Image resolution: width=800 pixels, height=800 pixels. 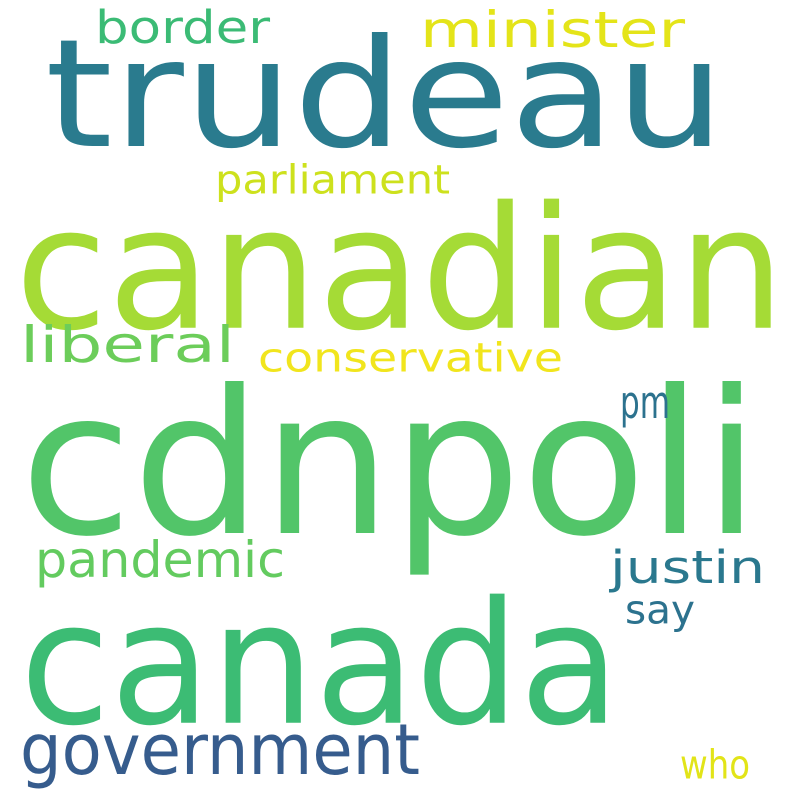 What do you see at coordinates (660, 610) in the screenshot?
I see `word-say: say` at bounding box center [660, 610].